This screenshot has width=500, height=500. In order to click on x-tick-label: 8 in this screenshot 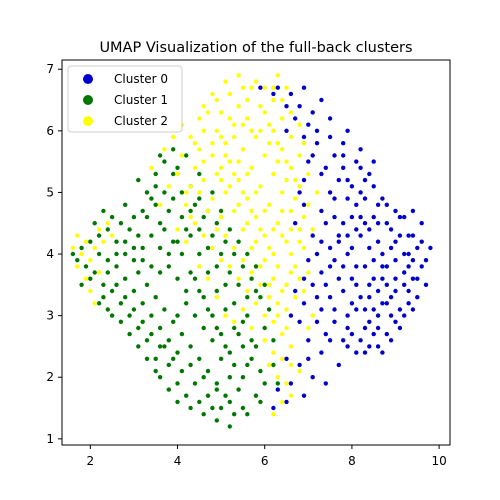, I will do `click(352, 461)`.